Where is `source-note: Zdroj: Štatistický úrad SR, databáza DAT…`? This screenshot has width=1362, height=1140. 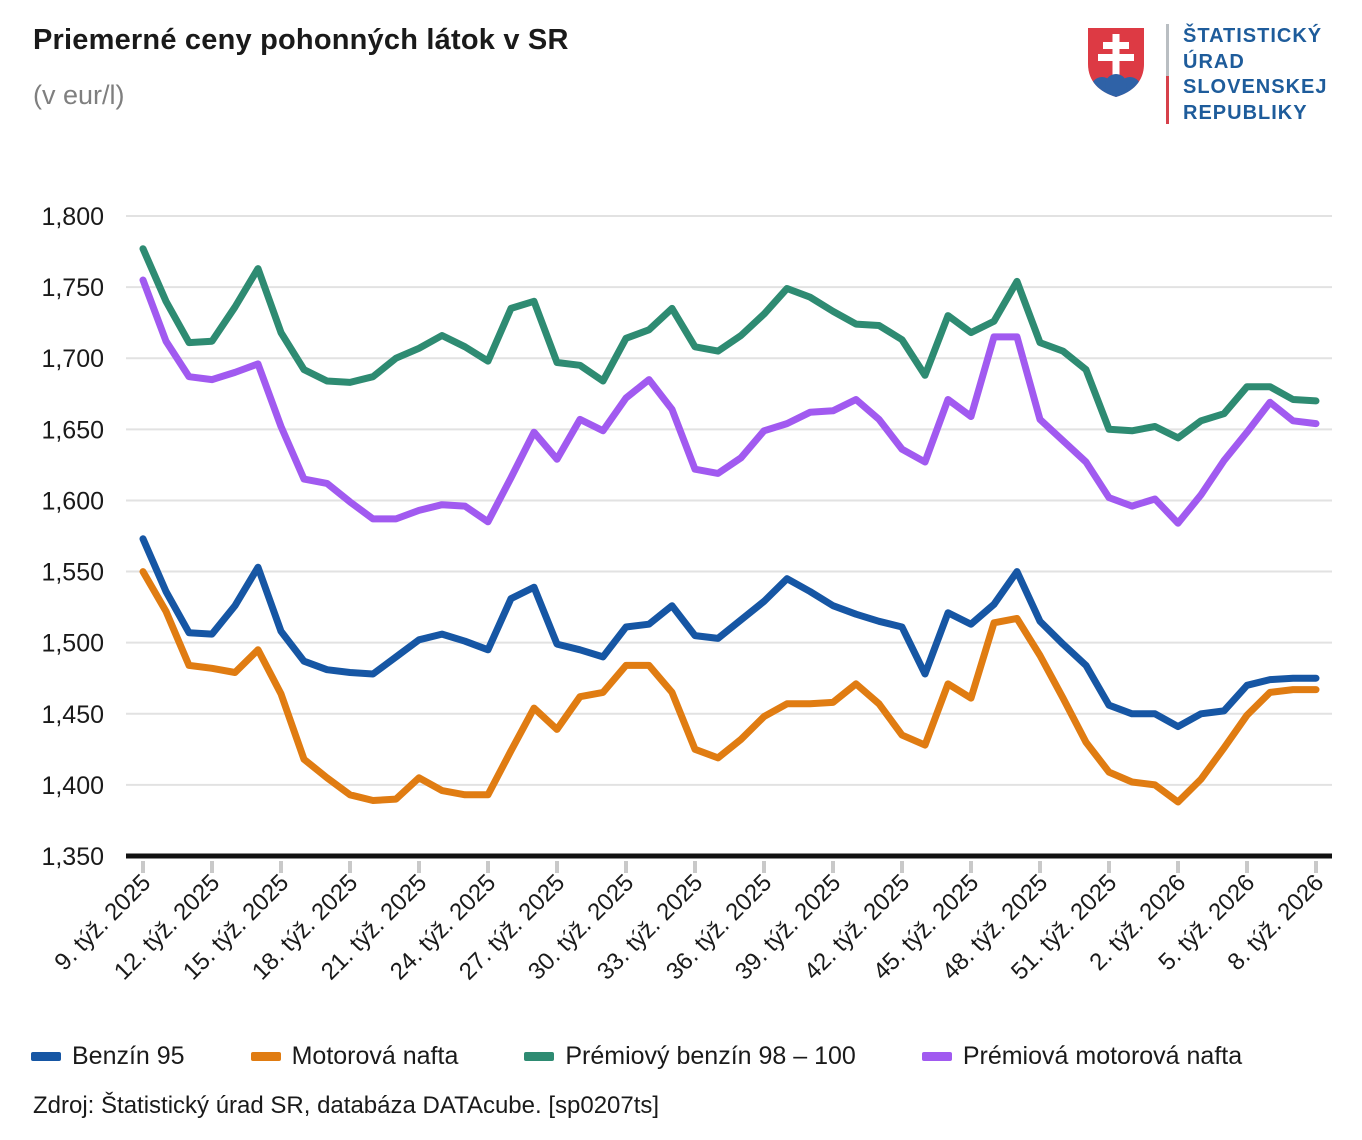 source-note: Zdroj: Štatistický úrad SR, databáza DAT… is located at coordinates (346, 1105).